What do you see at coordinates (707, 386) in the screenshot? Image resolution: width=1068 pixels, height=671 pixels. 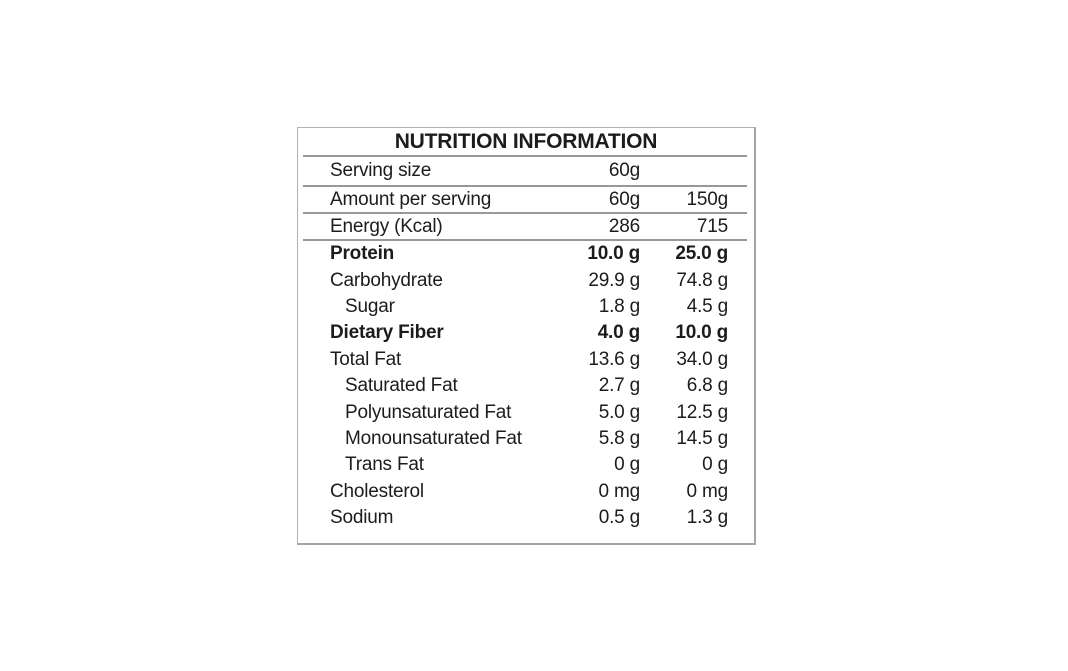 I see `value-per-150g: 6.8 g` at bounding box center [707, 386].